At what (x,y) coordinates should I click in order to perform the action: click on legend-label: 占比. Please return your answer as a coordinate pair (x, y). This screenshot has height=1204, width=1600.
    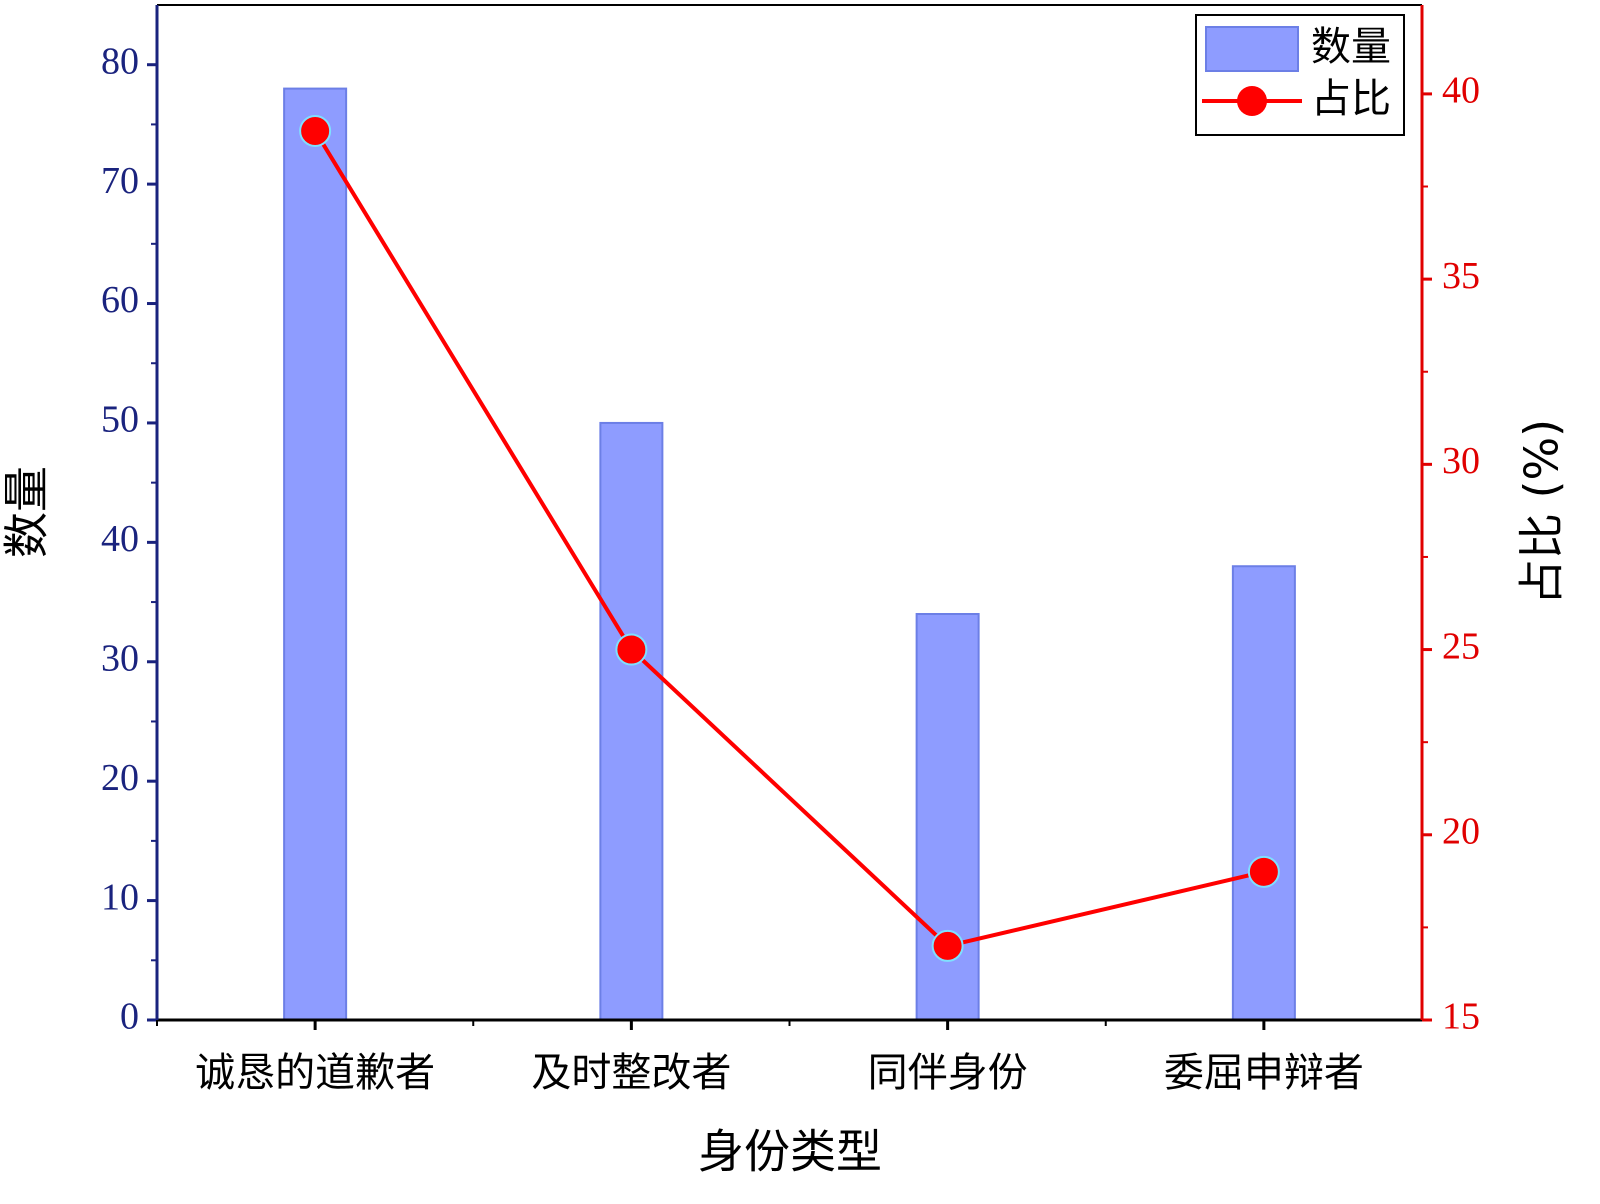
    Looking at the image, I should click on (1351, 99).